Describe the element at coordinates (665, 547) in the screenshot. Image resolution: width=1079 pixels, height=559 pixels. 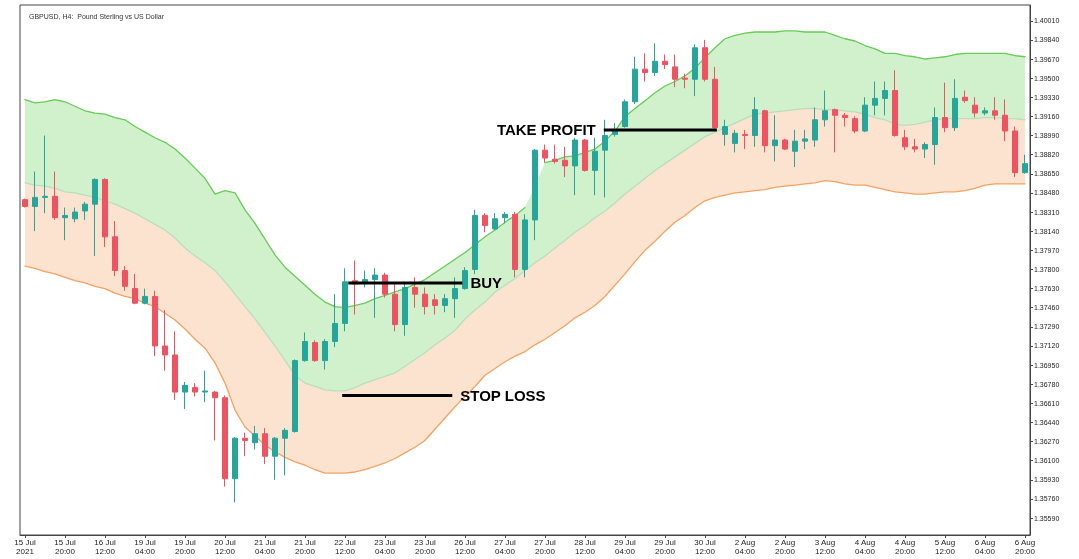
I see `x-tick-label: 29 Jul 20:00` at that location.